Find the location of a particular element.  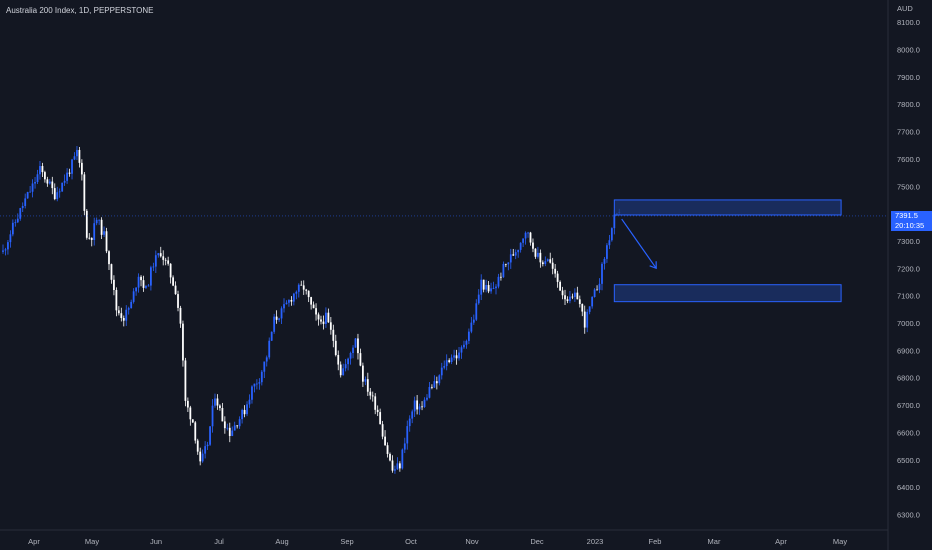

currency-label: AUD is located at coordinates (905, 8).